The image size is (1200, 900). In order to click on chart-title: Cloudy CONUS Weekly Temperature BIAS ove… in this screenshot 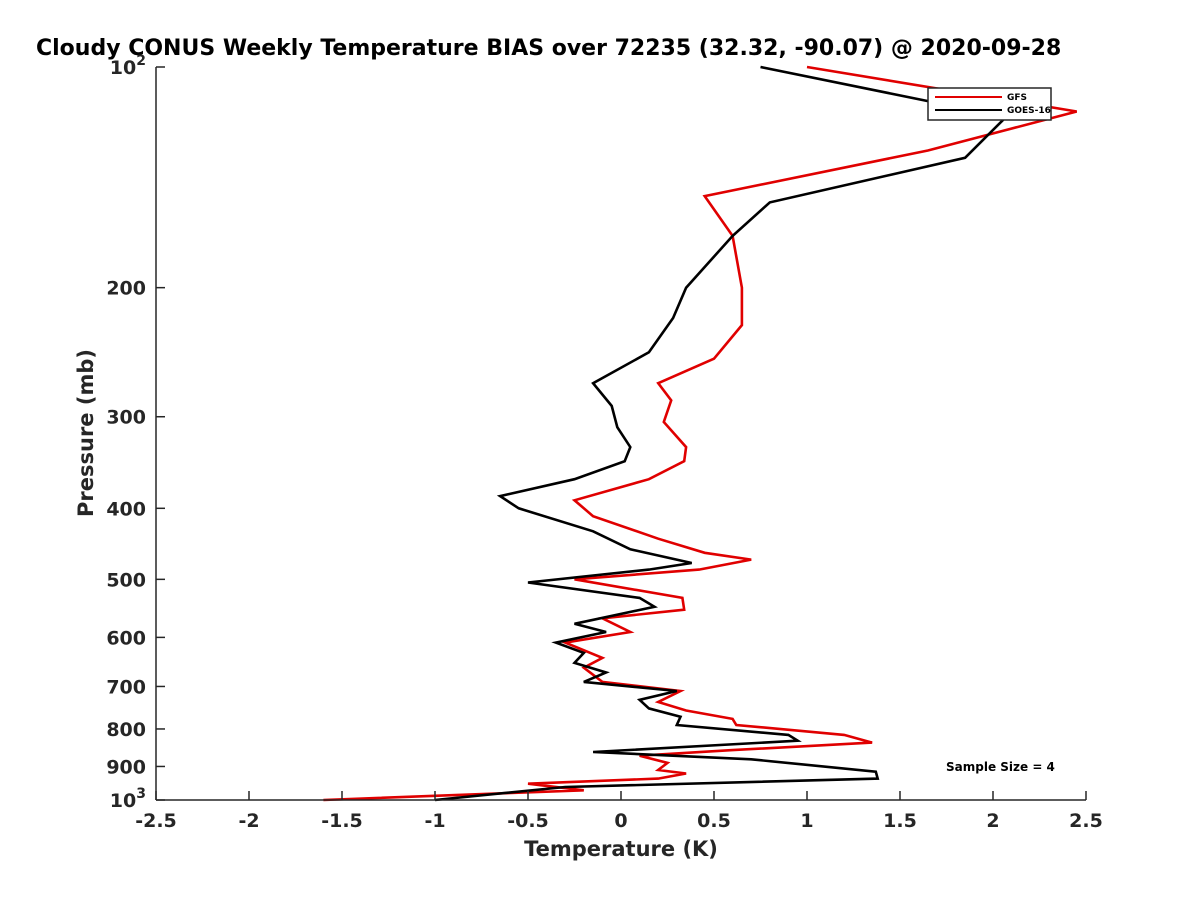, I will do `click(548, 48)`.